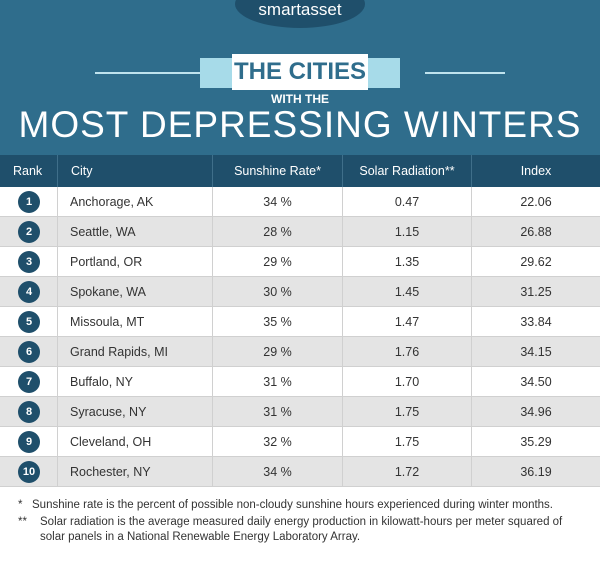  I want to click on table-cell: 35.29, so click(535, 442).